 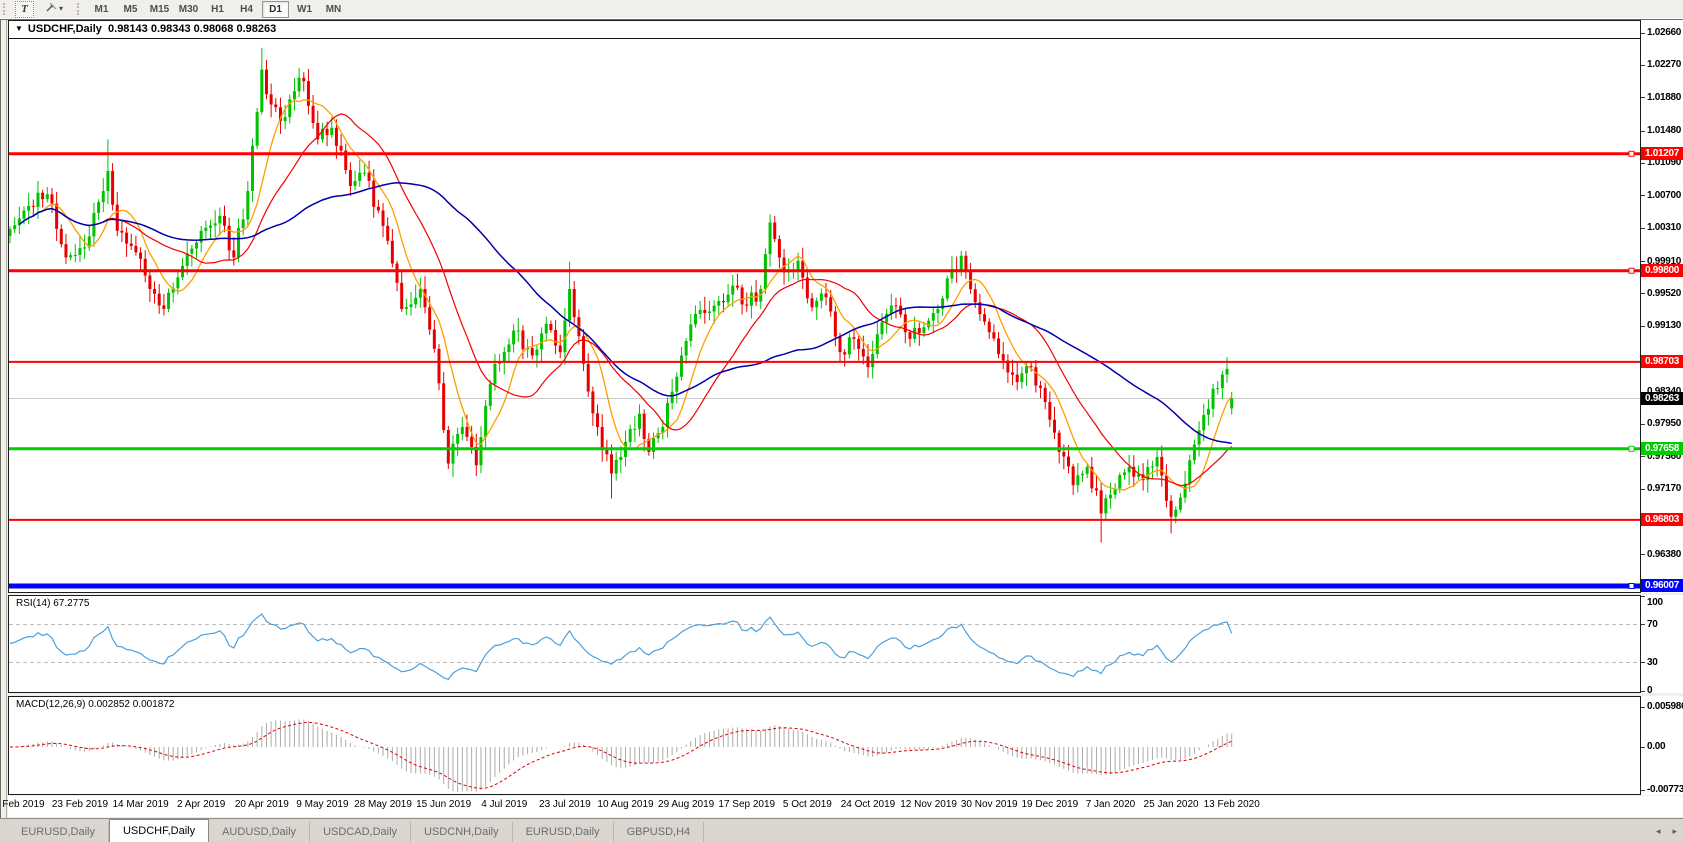 What do you see at coordinates (1664, 195) in the screenshot?
I see `price-tick-label: 1.00700` at bounding box center [1664, 195].